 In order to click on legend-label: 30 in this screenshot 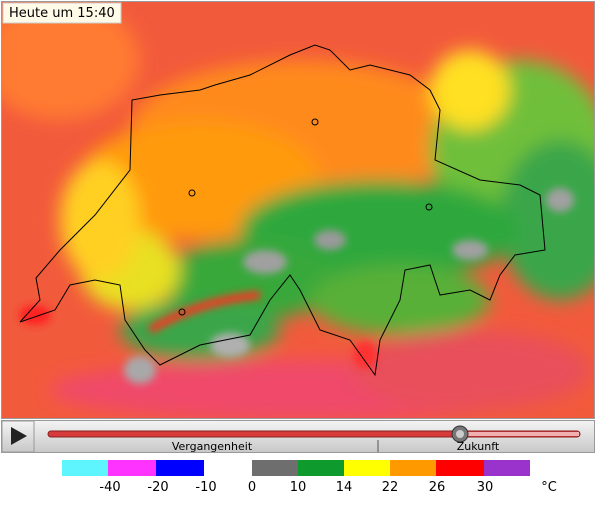, I will do `click(485, 487)`.